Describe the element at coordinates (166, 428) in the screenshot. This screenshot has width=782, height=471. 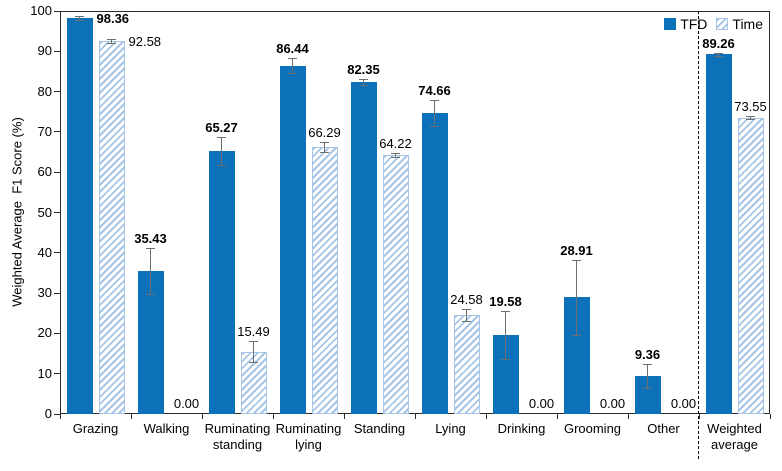
I see `x-category-label-walking: Walking` at that location.